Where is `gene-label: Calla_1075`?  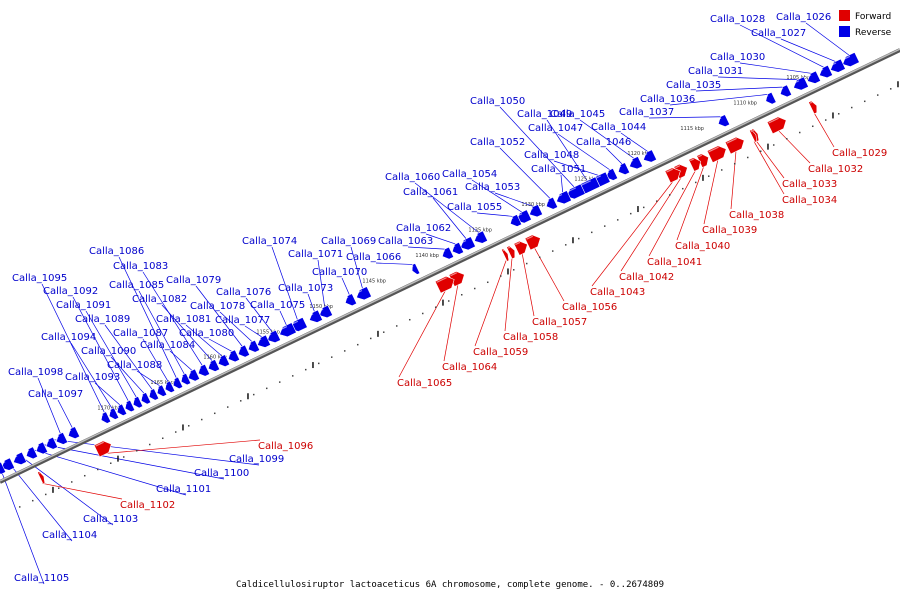 gene-label: Calla_1075 is located at coordinates (277, 305).